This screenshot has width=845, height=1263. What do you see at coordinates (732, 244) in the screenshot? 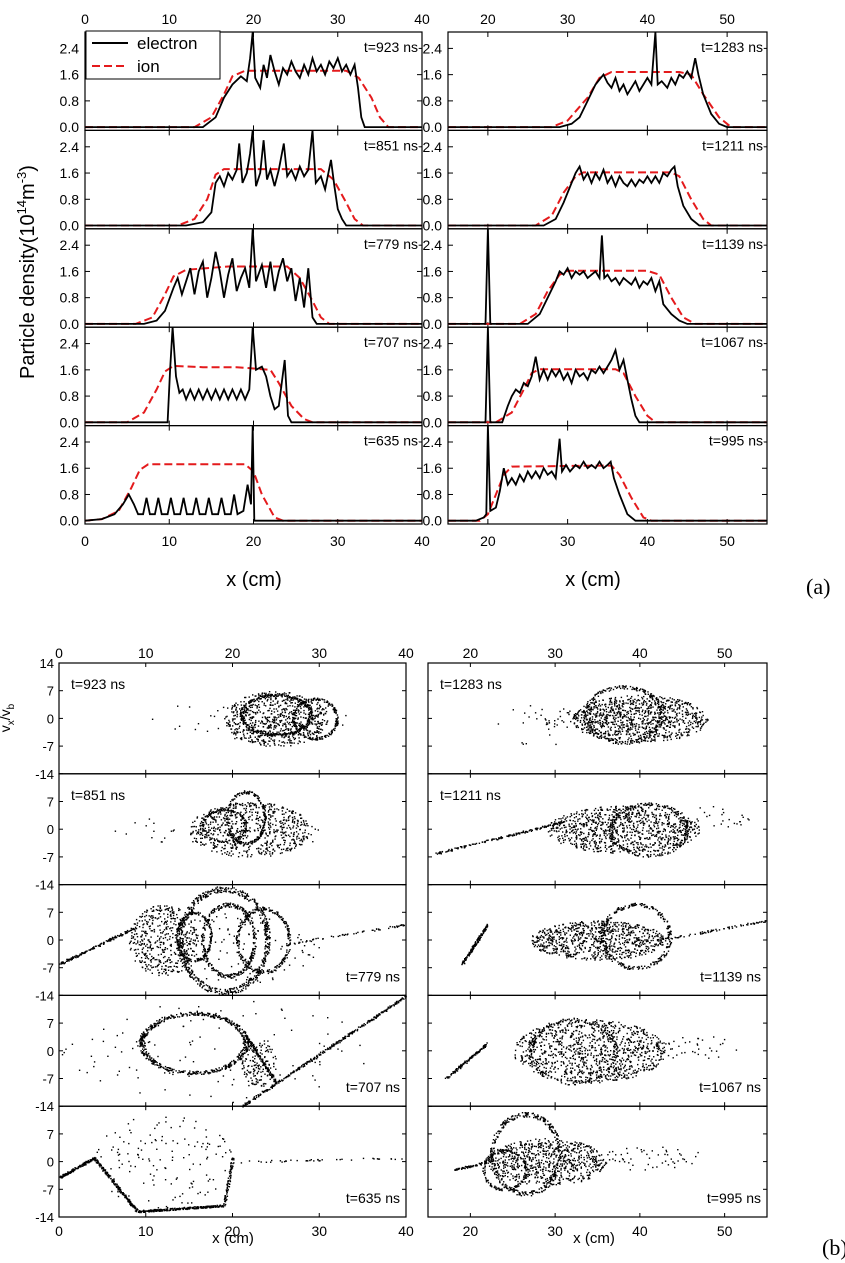
I see `time-label: t=1139 ns` at bounding box center [732, 244].